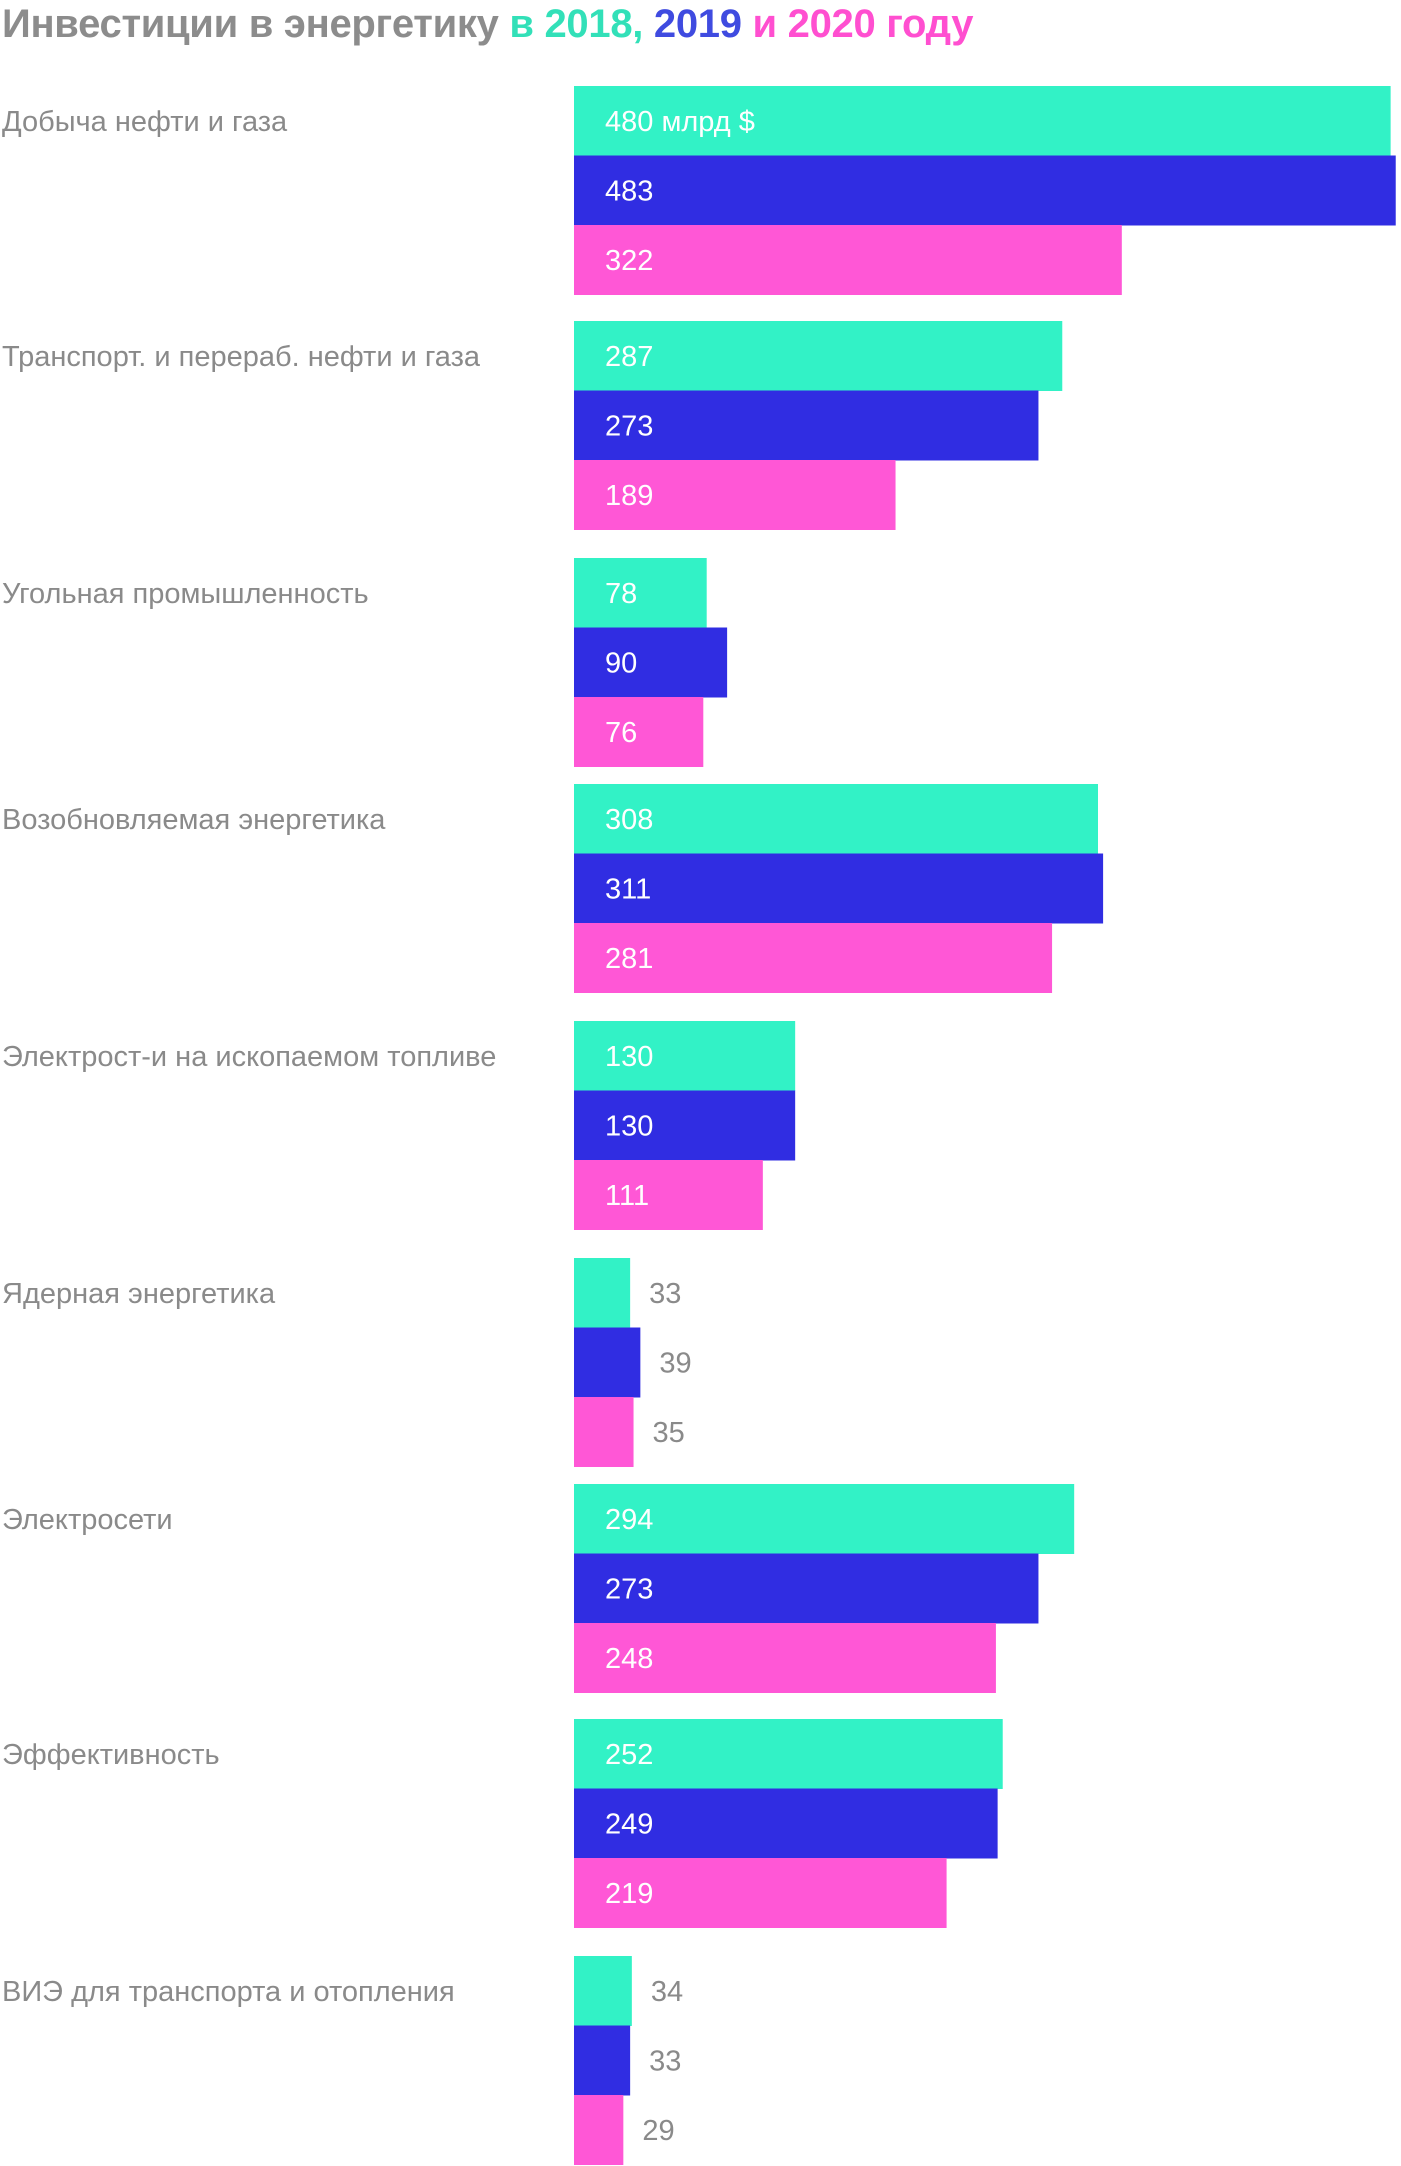  I want to click on category-group: Угольная промышленность 78 90 76, so click(365, 662).